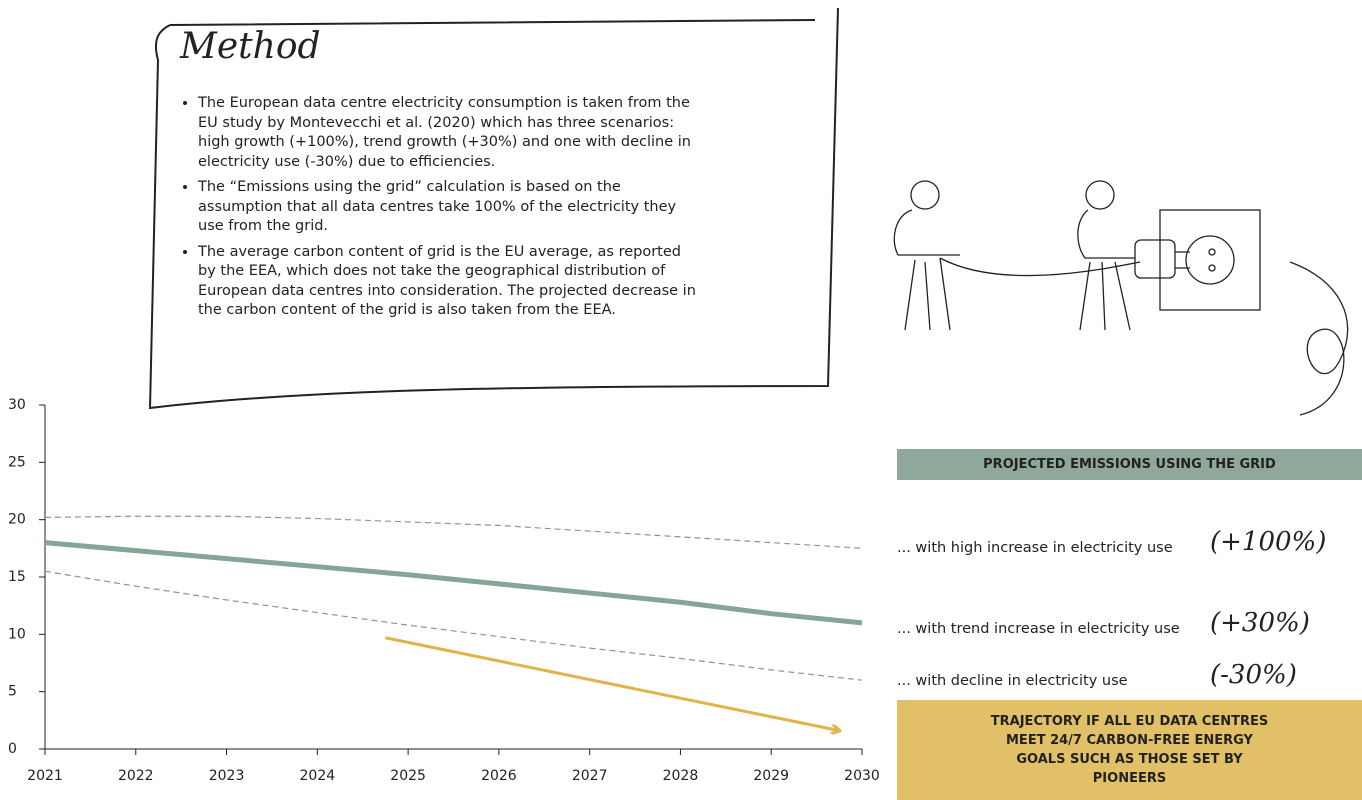  I want to click on x-tick-label: 2027, so click(590, 776).